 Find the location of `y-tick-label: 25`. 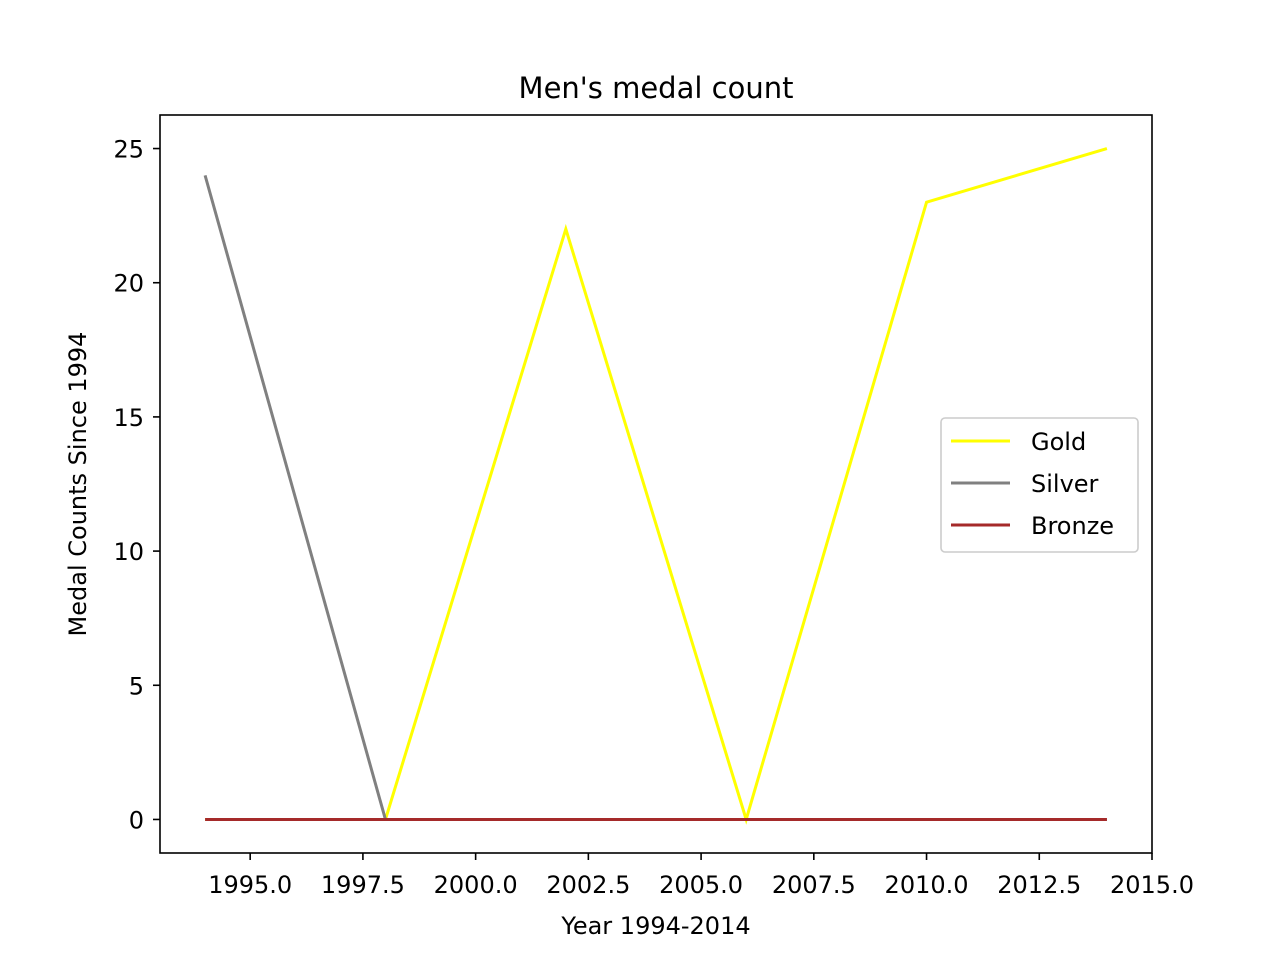

y-tick-label: 25 is located at coordinates (128, 150).